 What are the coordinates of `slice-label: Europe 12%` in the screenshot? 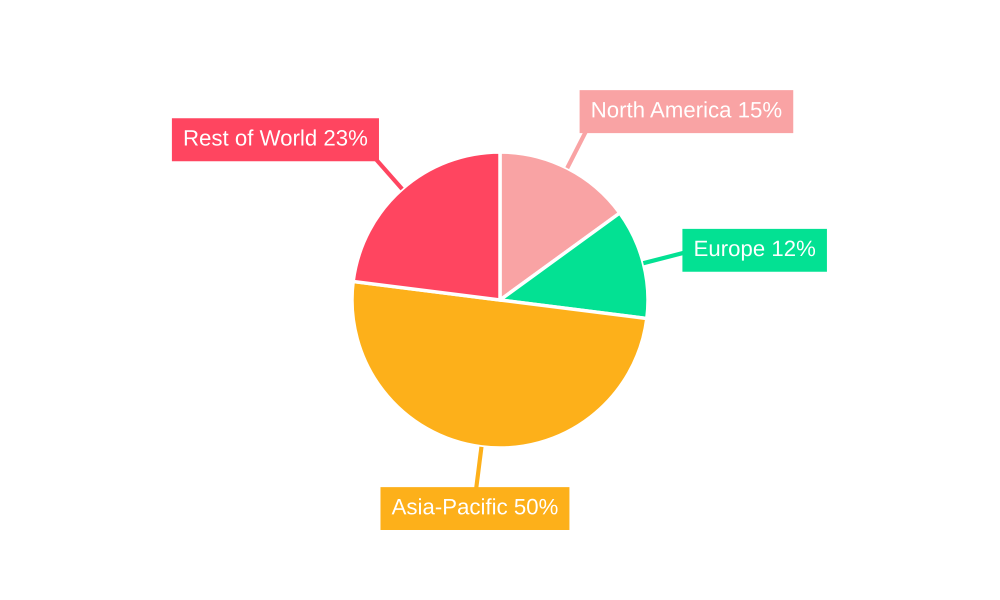 It's located at (755, 250).